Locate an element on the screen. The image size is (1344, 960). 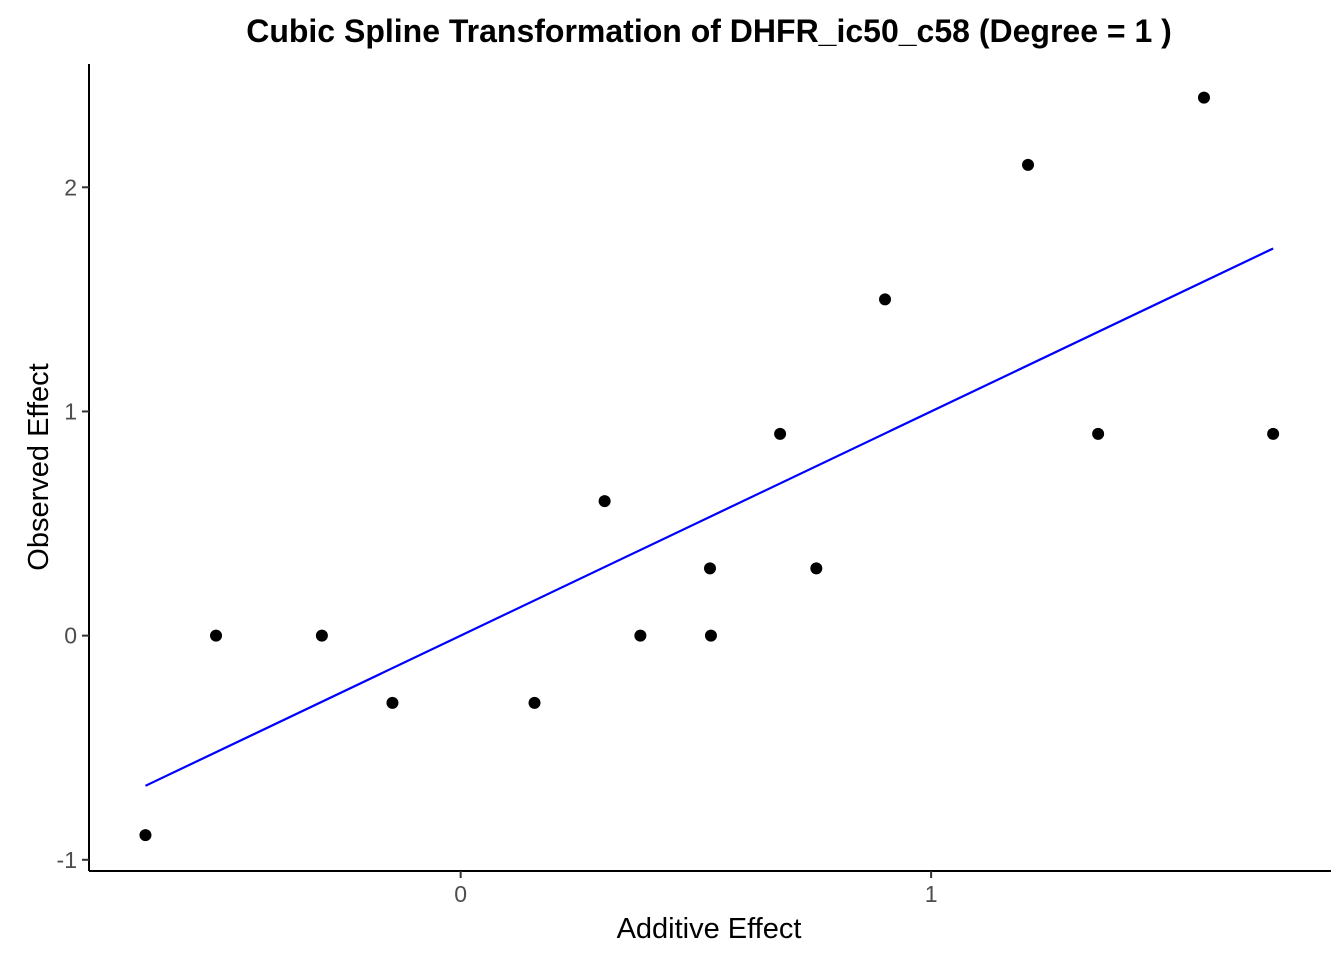
y-tick-label: -1 is located at coordinates (67, 860).